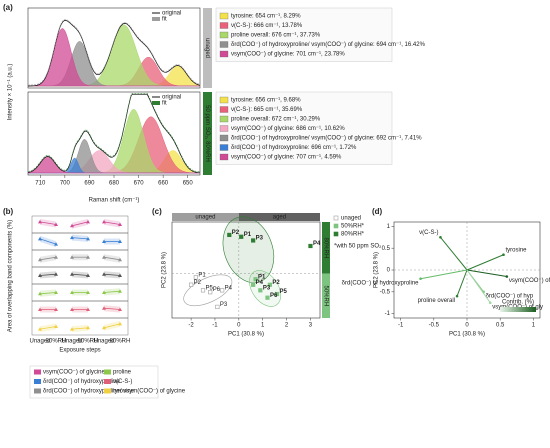  What do you see at coordinates (500, 326) in the screenshot?
I see `x-tick-label: 0.5` at bounding box center [500, 326].